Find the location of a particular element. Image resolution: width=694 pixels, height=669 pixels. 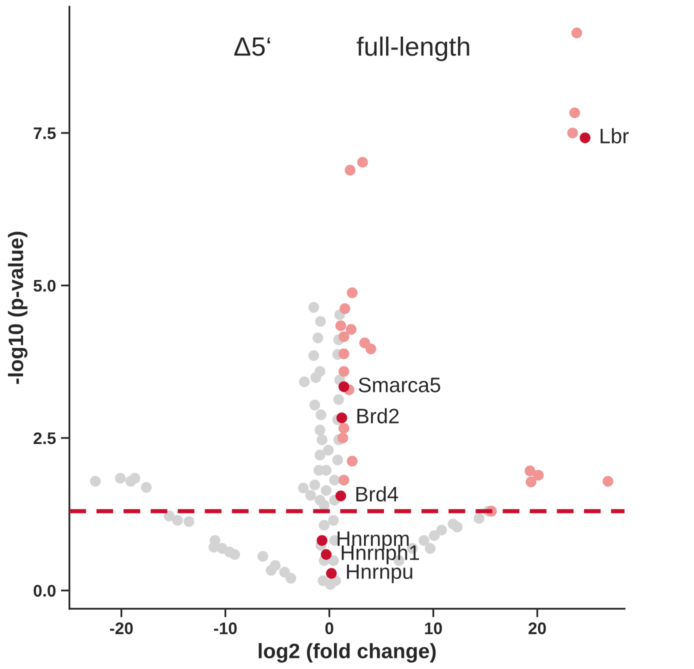

x-tick-label: -10 is located at coordinates (225, 628).